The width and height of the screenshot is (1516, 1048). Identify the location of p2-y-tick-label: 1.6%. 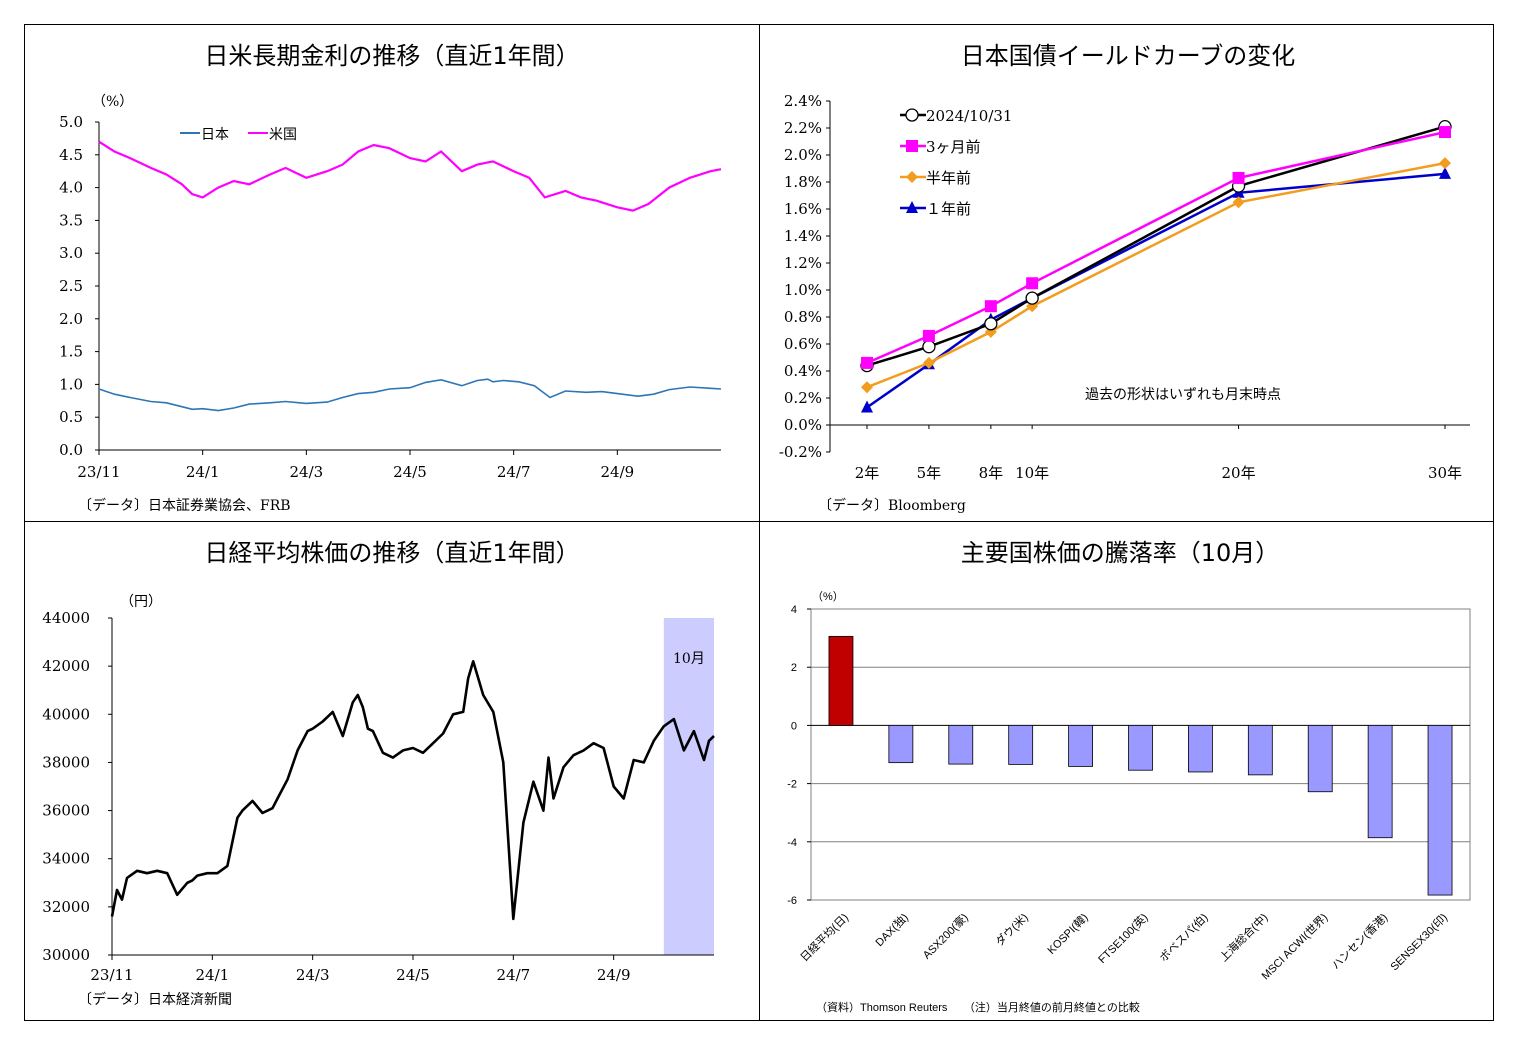
(803, 209).